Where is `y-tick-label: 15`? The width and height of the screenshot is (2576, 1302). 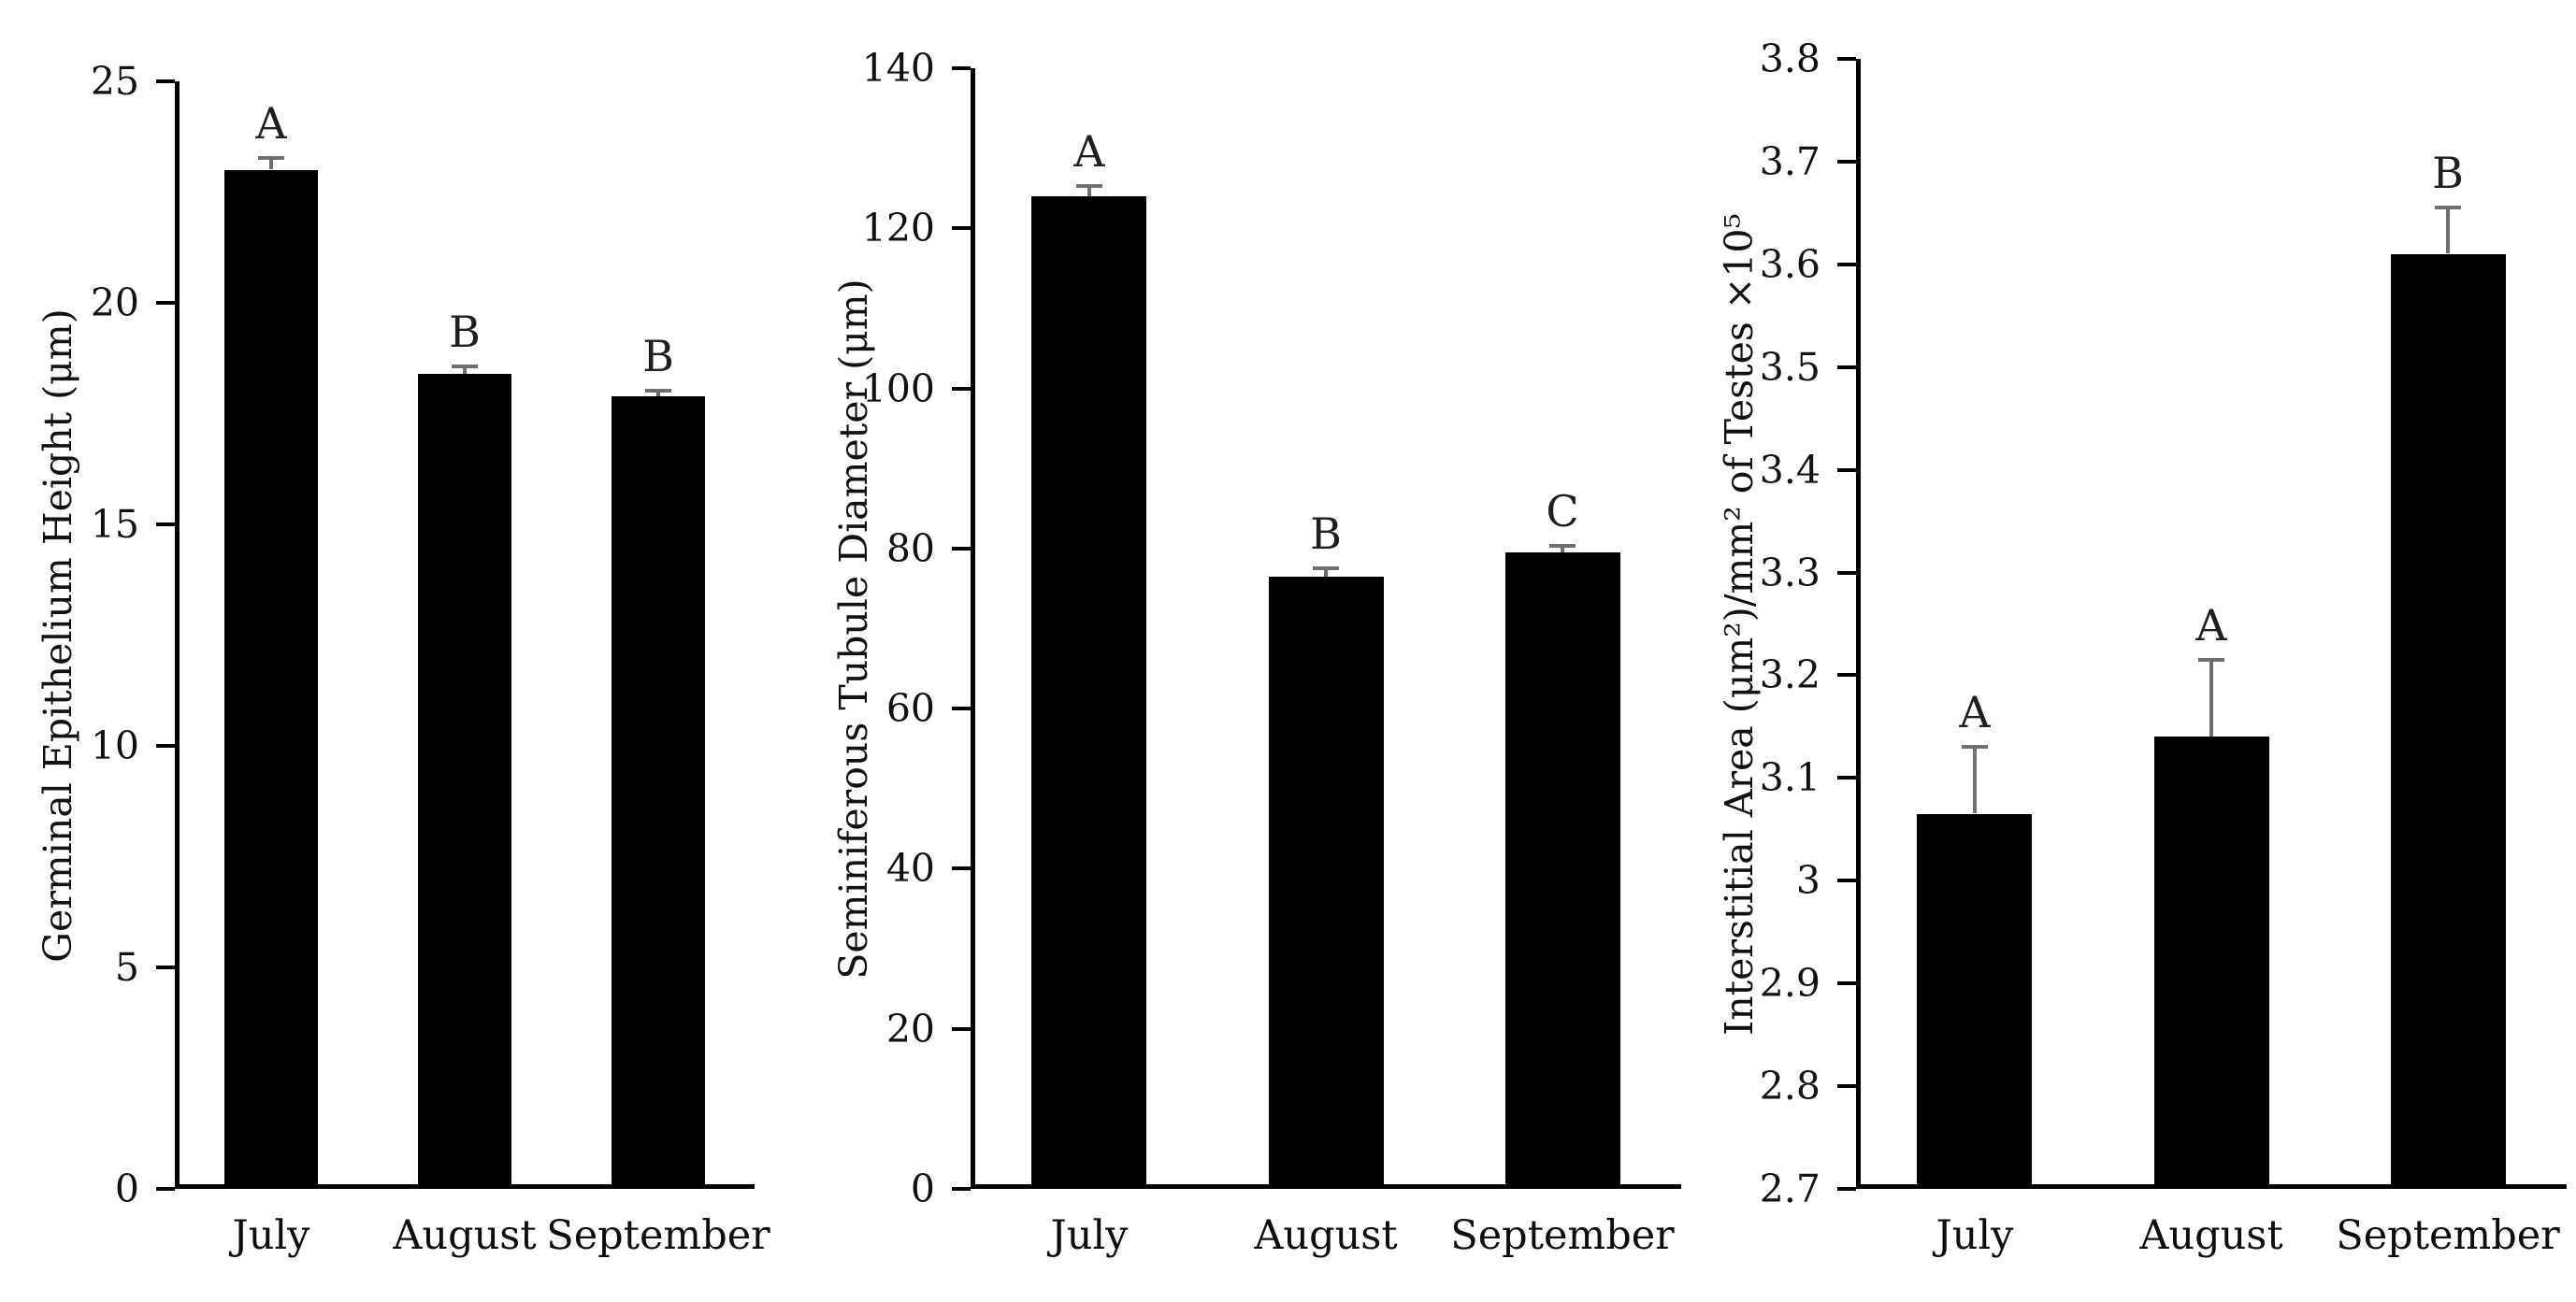
y-tick-label: 15 is located at coordinates (115, 524).